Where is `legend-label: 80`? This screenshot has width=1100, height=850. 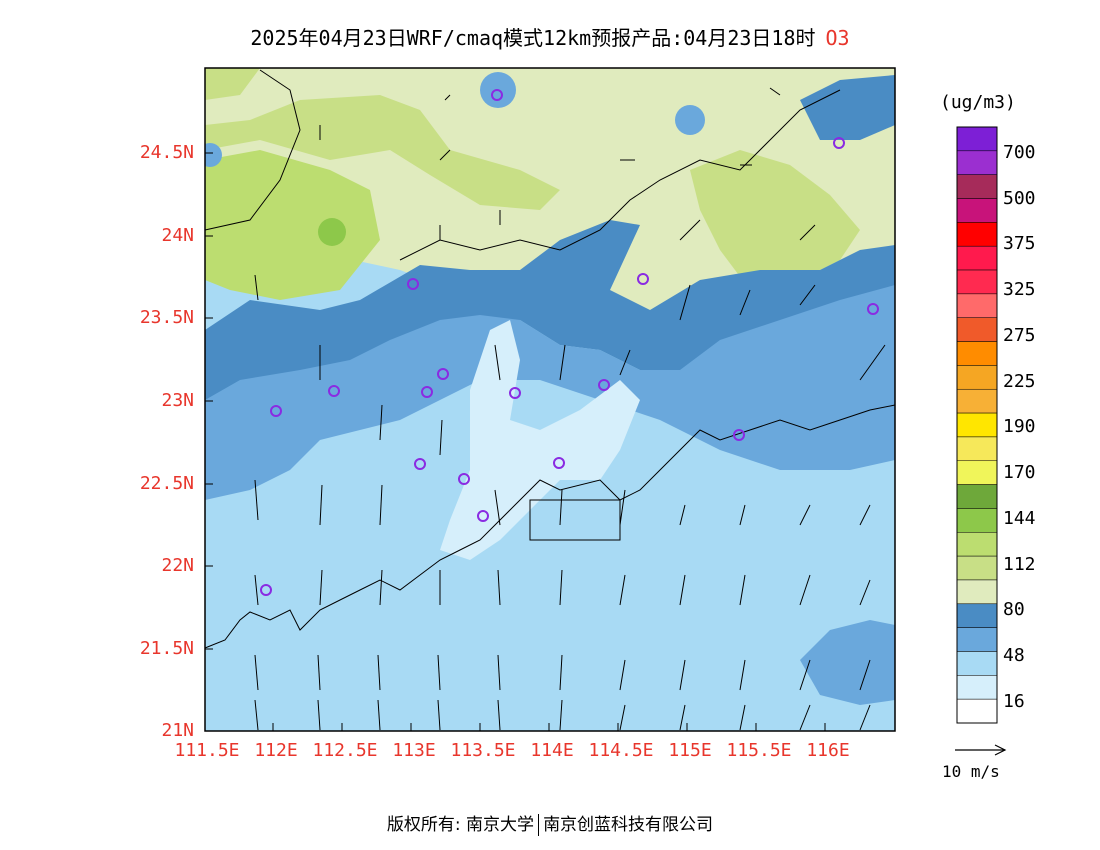 legend-label: 80 is located at coordinates (1014, 609).